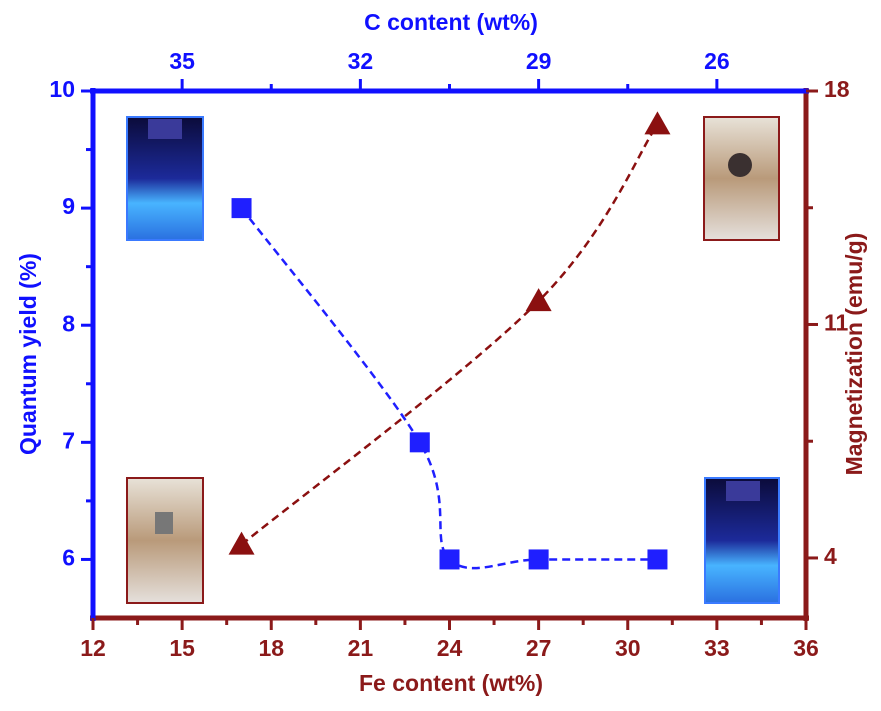 The width and height of the screenshot is (881, 711). I want to click on x2-tick-label: 29, so click(539, 61).